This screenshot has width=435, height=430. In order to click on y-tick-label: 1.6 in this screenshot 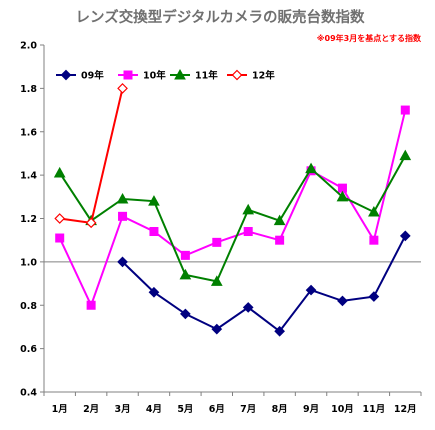, I will do `click(28, 132)`.